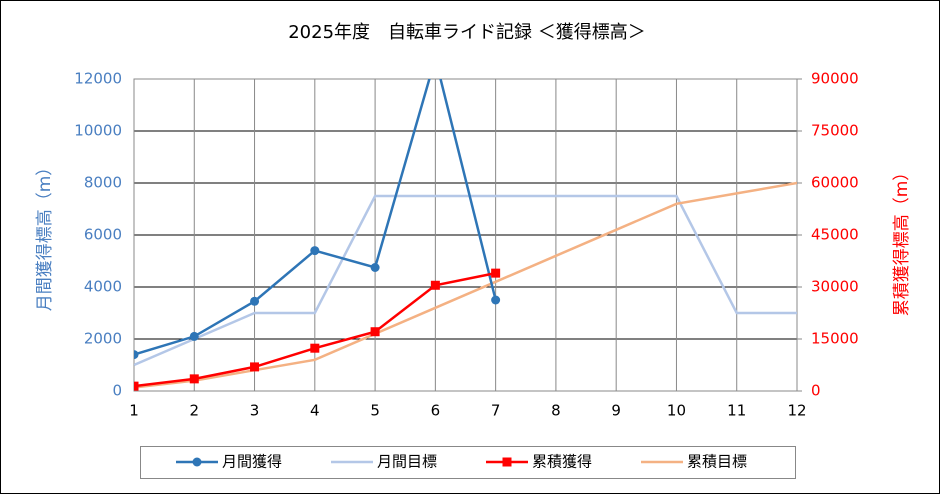 This screenshot has height=498, width=940. Describe the element at coordinates (98, 131) in the screenshot. I see `y-tick-label: 10000` at that location.